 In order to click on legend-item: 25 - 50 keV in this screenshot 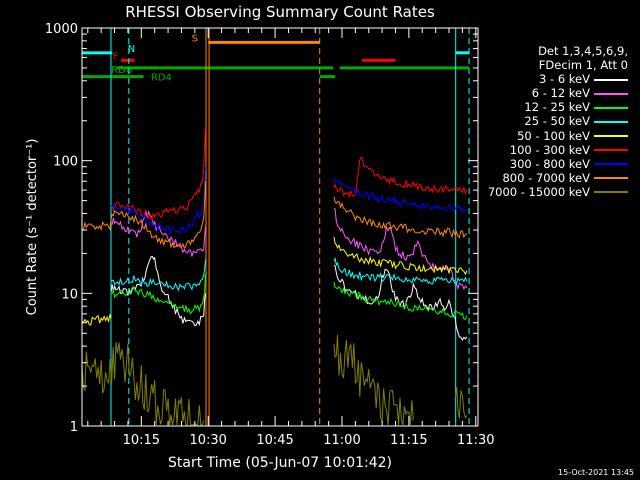, I will do `click(543, 121)`.